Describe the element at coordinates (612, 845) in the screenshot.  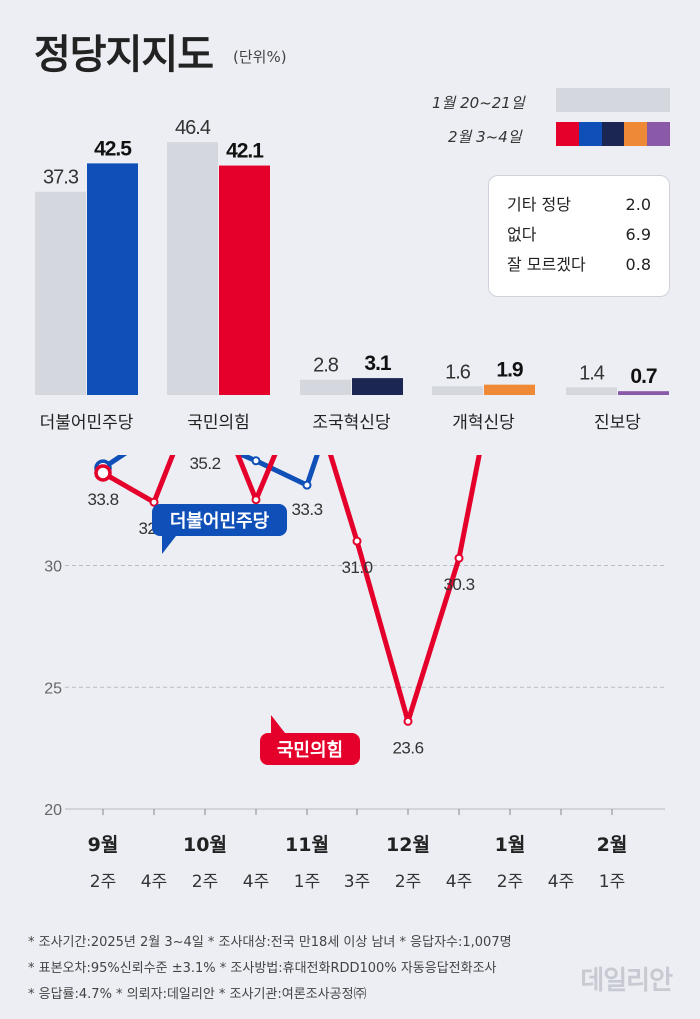
I see `x-month-label: 2월` at that location.